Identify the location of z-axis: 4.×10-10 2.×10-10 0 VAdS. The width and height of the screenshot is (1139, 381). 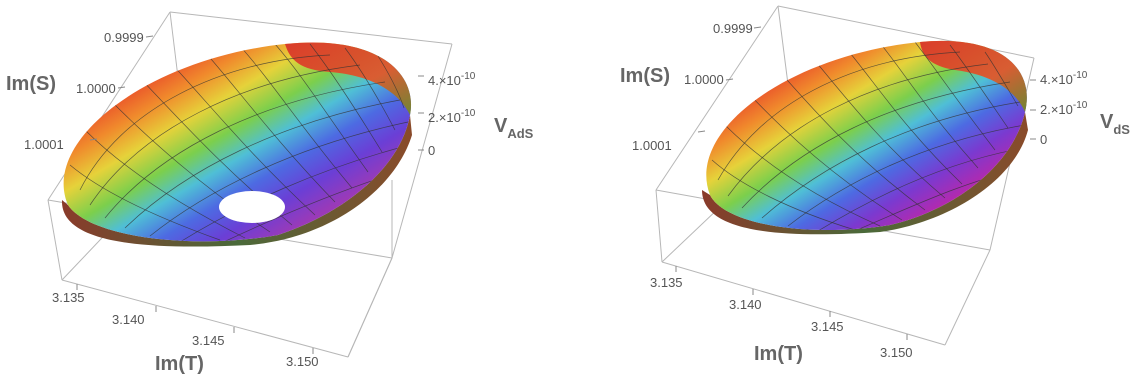
(476, 114).